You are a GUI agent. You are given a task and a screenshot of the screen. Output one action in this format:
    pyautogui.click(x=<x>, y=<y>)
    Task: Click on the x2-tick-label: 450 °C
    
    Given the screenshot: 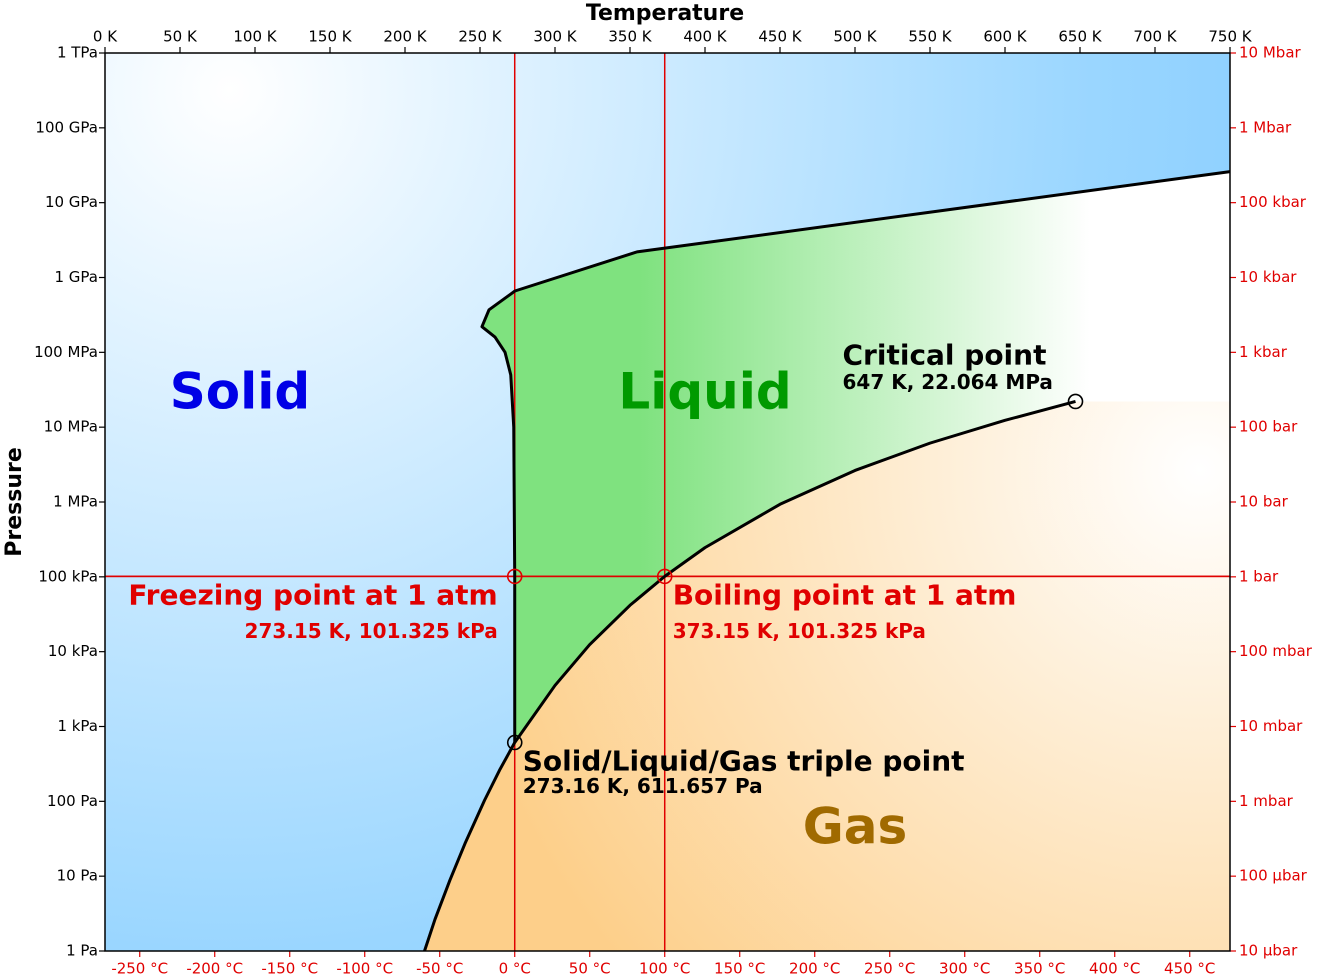 What is the action you would take?
    pyautogui.click(x=1189, y=968)
    